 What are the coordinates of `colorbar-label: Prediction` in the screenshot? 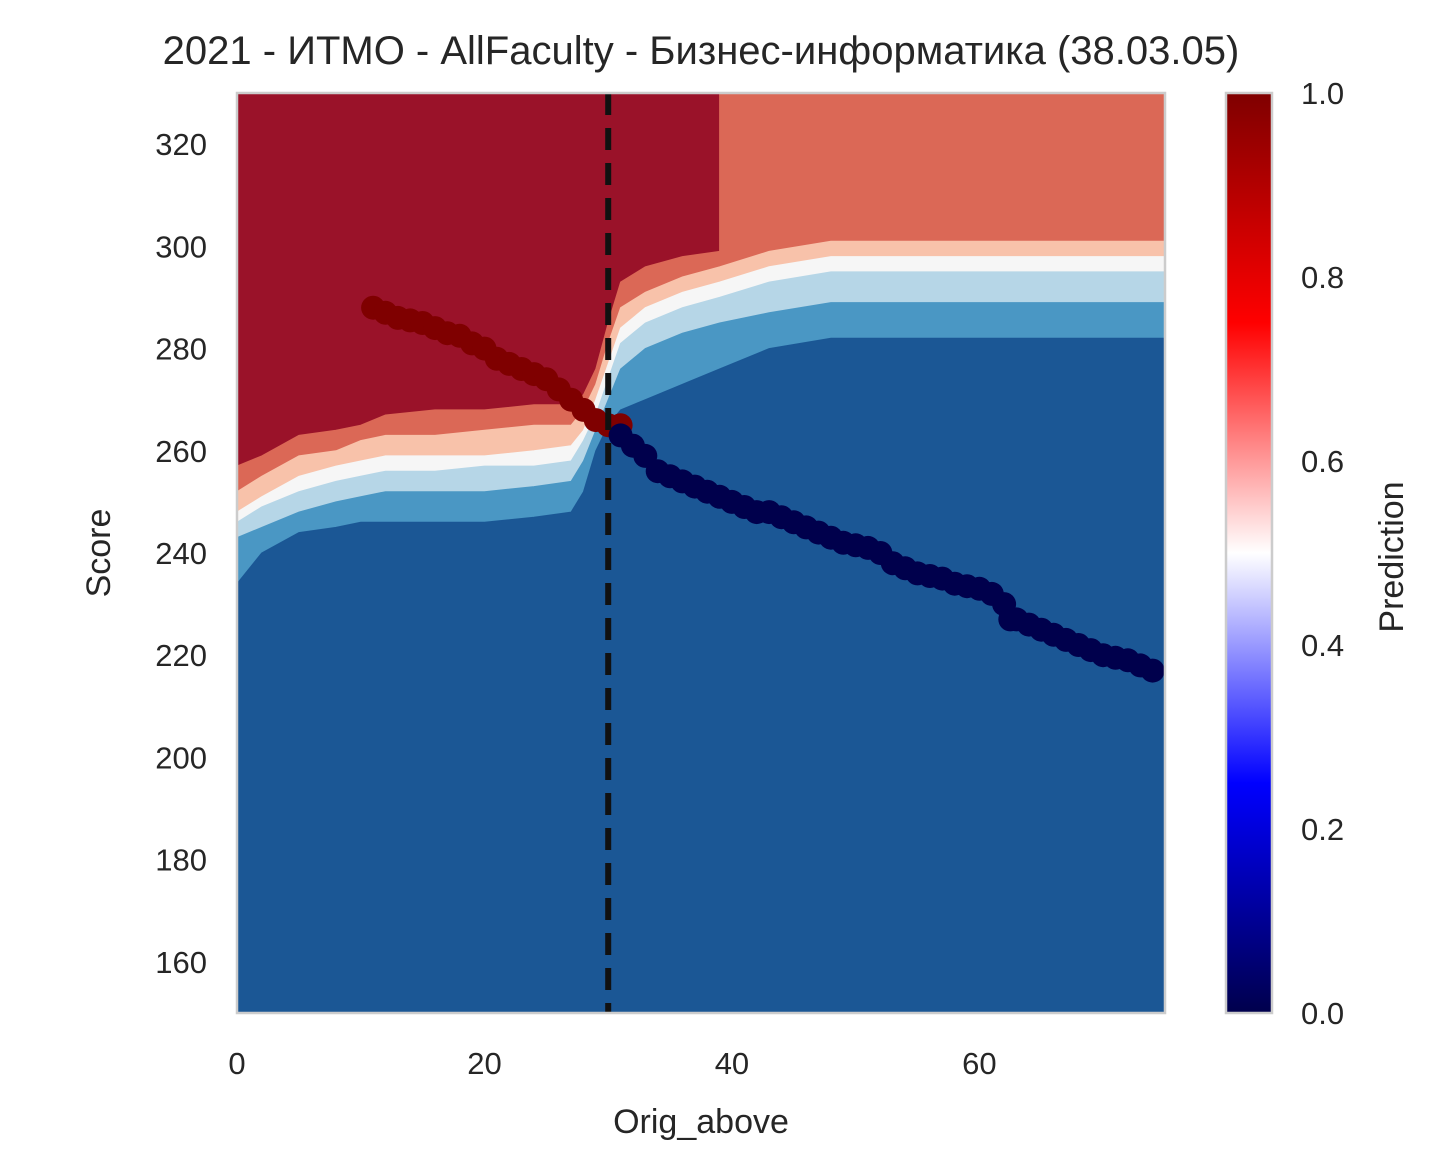 It's located at (1392, 556).